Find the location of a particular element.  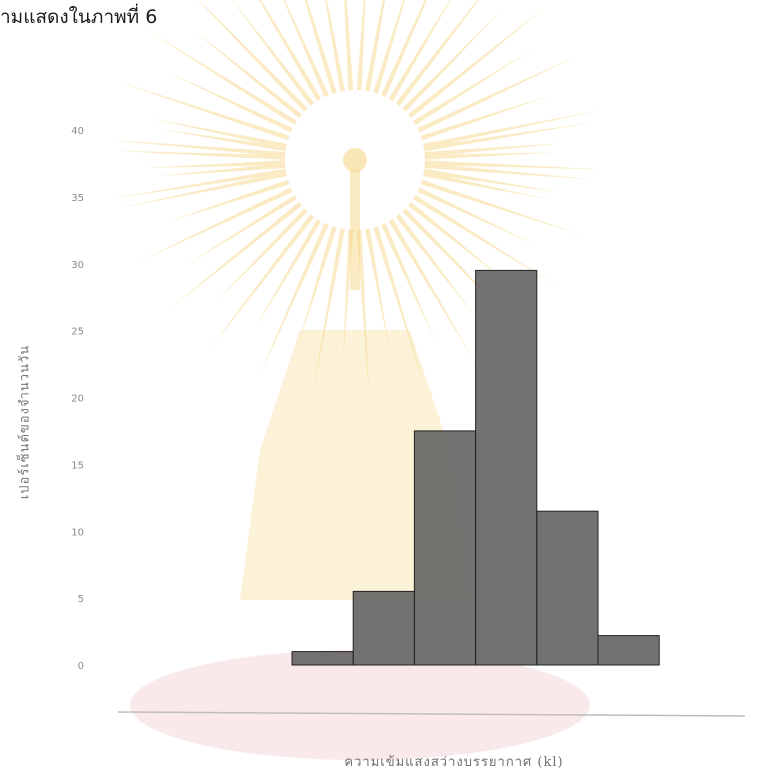

y-tick-label: 0 is located at coordinates (81, 666).